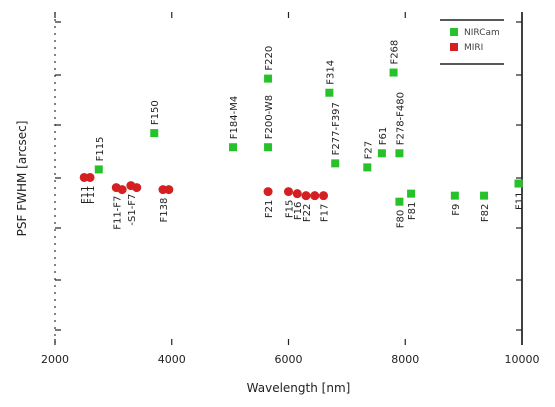 Image resolution: width=555 pixels, height=407 pixels. What do you see at coordinates (117, 213) in the screenshot?
I see `point-label-1-2: F11-F7` at bounding box center [117, 213].